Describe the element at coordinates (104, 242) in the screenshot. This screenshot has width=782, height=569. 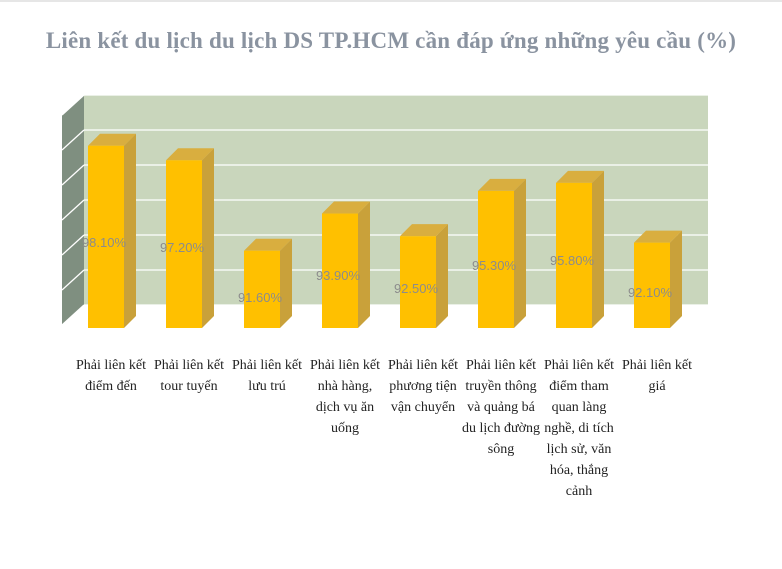
I see `data-label: 98.10%` at that location.